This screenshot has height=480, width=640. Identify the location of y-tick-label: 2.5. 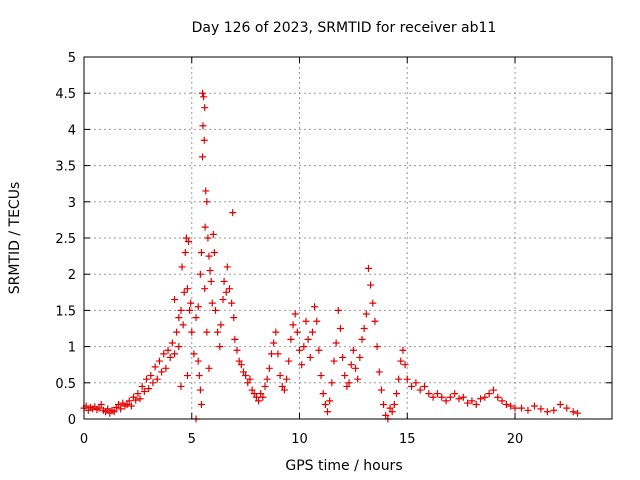
(65, 239).